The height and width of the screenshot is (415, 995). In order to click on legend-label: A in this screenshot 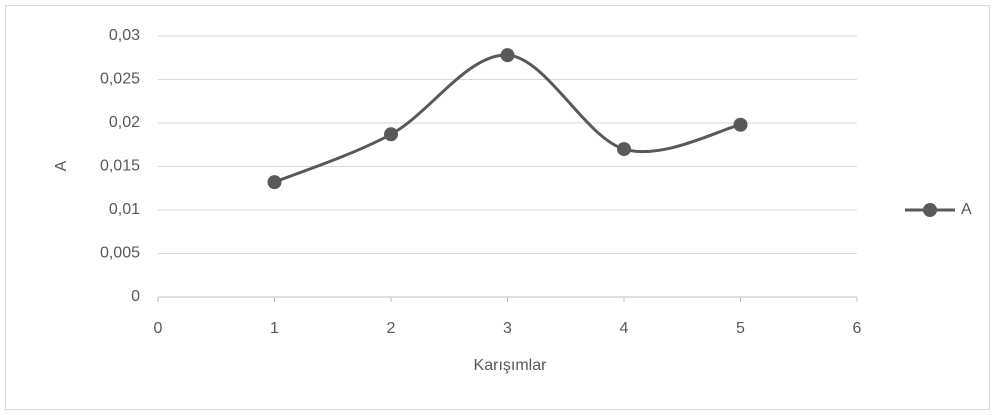, I will do `click(966, 209)`.